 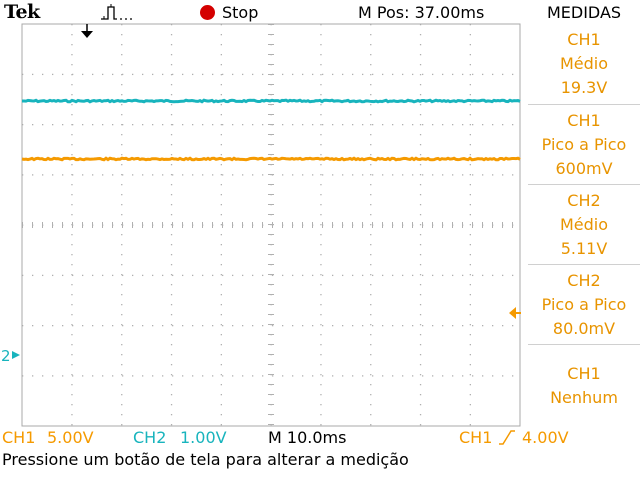 I want to click on measurement-button-3: CH2 Médio 5.11V, so click(x=584, y=224).